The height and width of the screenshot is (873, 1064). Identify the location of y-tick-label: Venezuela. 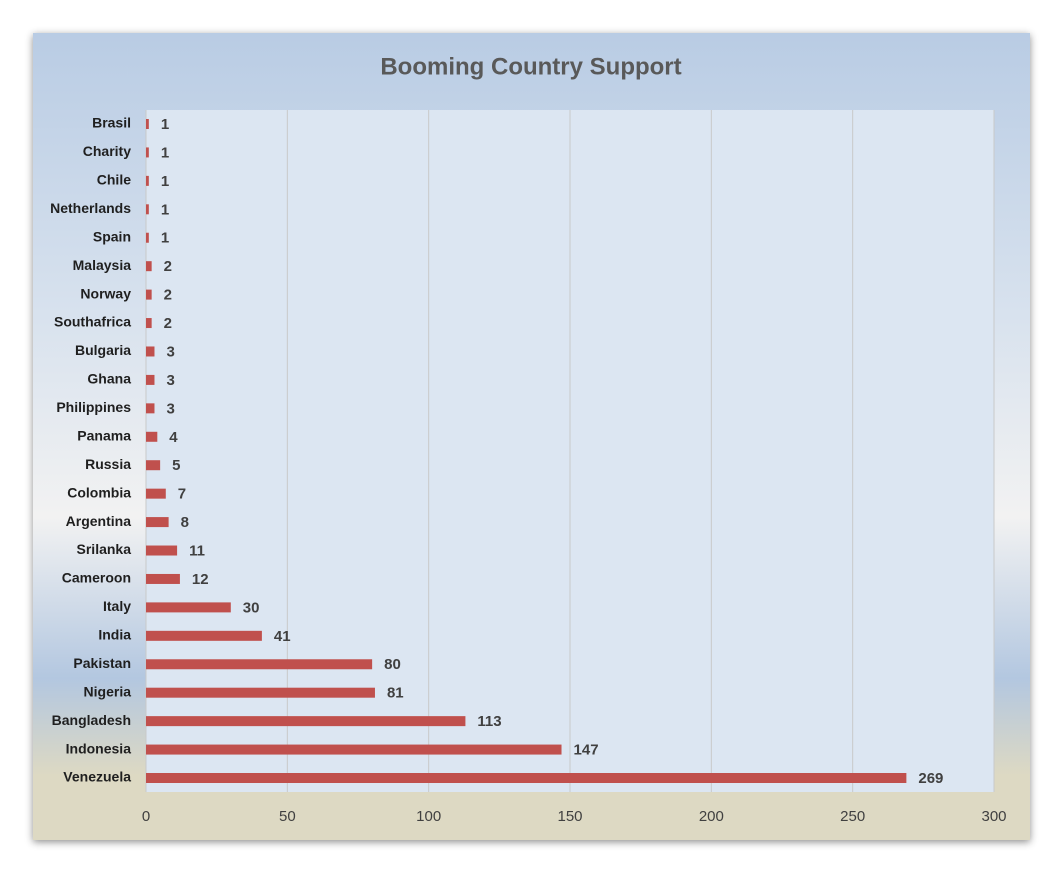
(97, 777).